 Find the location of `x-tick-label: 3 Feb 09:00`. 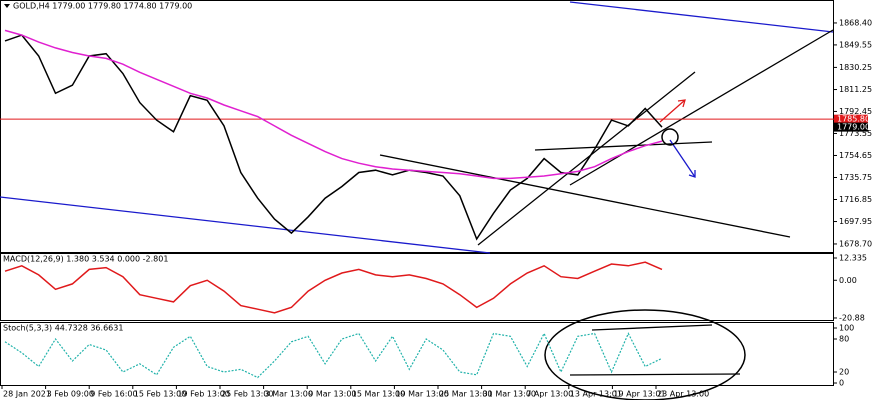

x-tick-label: 3 Feb 09:00 is located at coordinates (70, 394).